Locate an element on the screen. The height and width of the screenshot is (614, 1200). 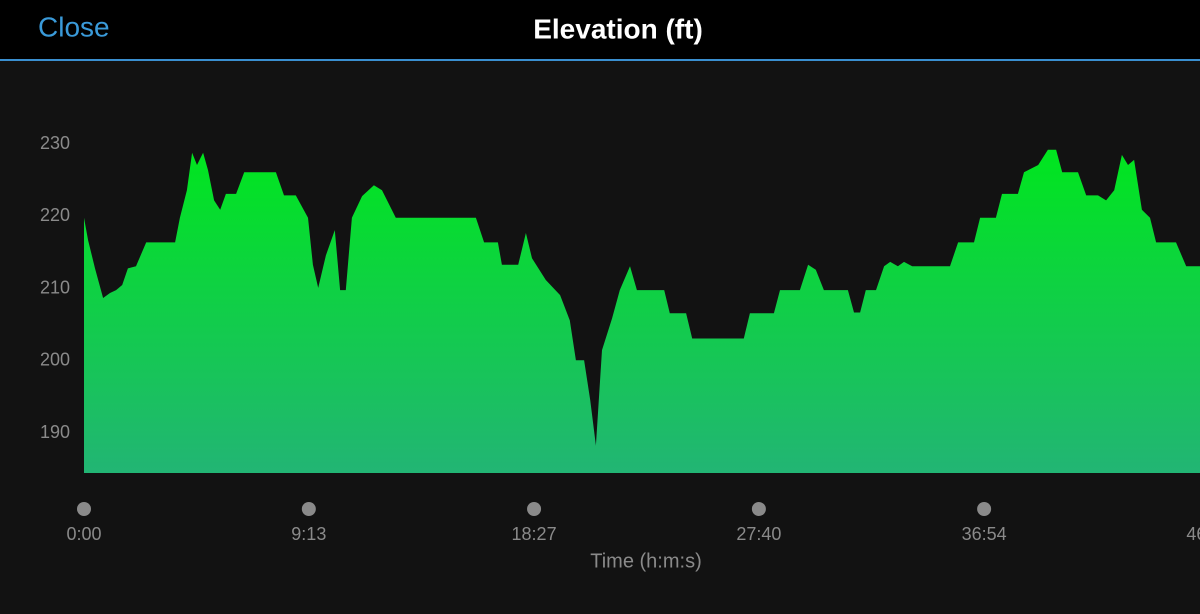
x-tick-label: 46:07 is located at coordinates (1193, 534).